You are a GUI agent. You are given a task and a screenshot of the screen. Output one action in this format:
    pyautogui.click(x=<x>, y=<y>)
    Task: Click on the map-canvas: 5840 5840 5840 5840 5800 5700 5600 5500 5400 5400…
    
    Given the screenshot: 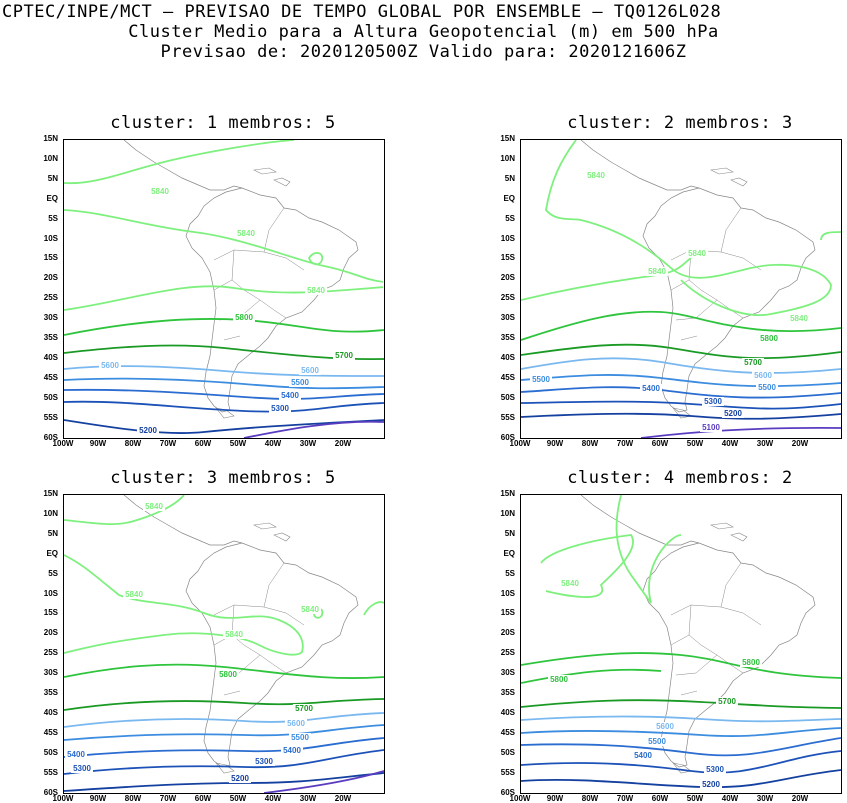 What is the action you would take?
    pyautogui.click(x=224, y=644)
    